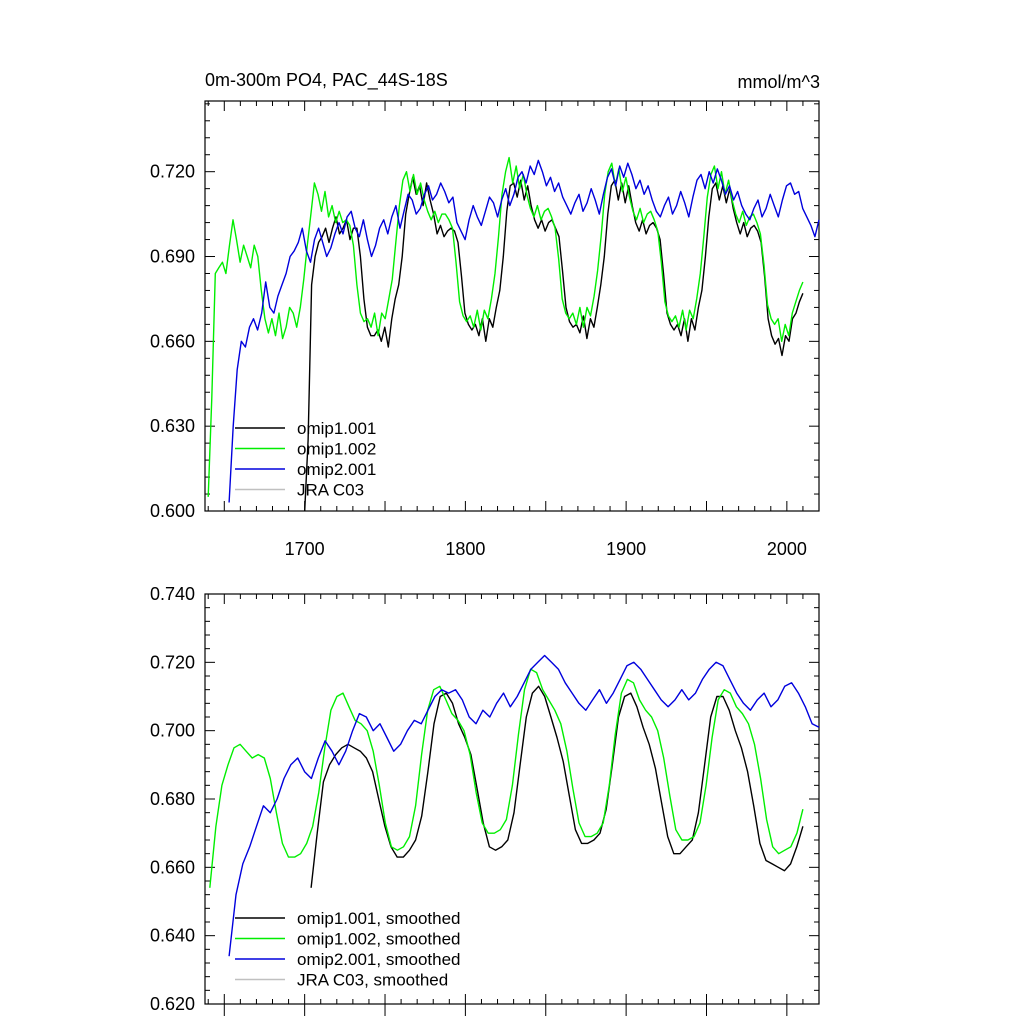 The width and height of the screenshot is (1024, 1024). What do you see at coordinates (336, 469) in the screenshot?
I see `top-legend-label: omip2.001` at bounding box center [336, 469].